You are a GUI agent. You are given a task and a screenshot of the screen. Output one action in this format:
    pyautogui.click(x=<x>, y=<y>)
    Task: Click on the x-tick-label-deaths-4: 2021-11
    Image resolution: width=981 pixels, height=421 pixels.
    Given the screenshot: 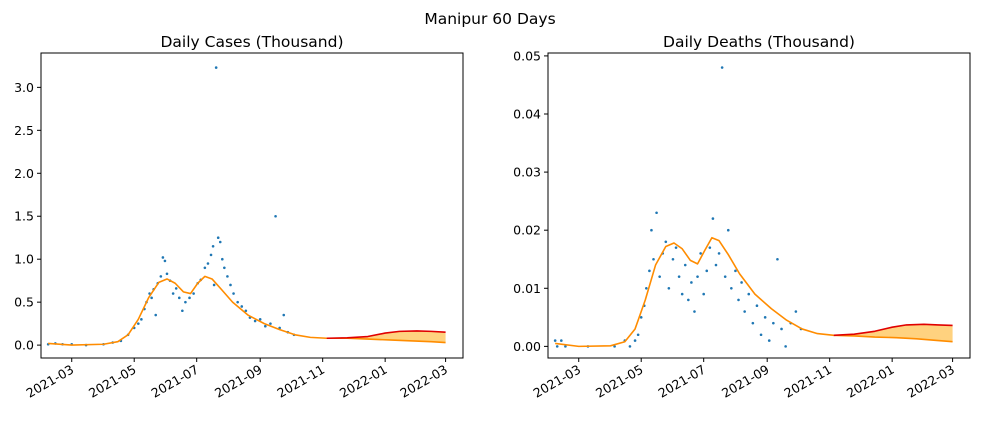 What is the action you would take?
    pyautogui.click(x=807, y=381)
    